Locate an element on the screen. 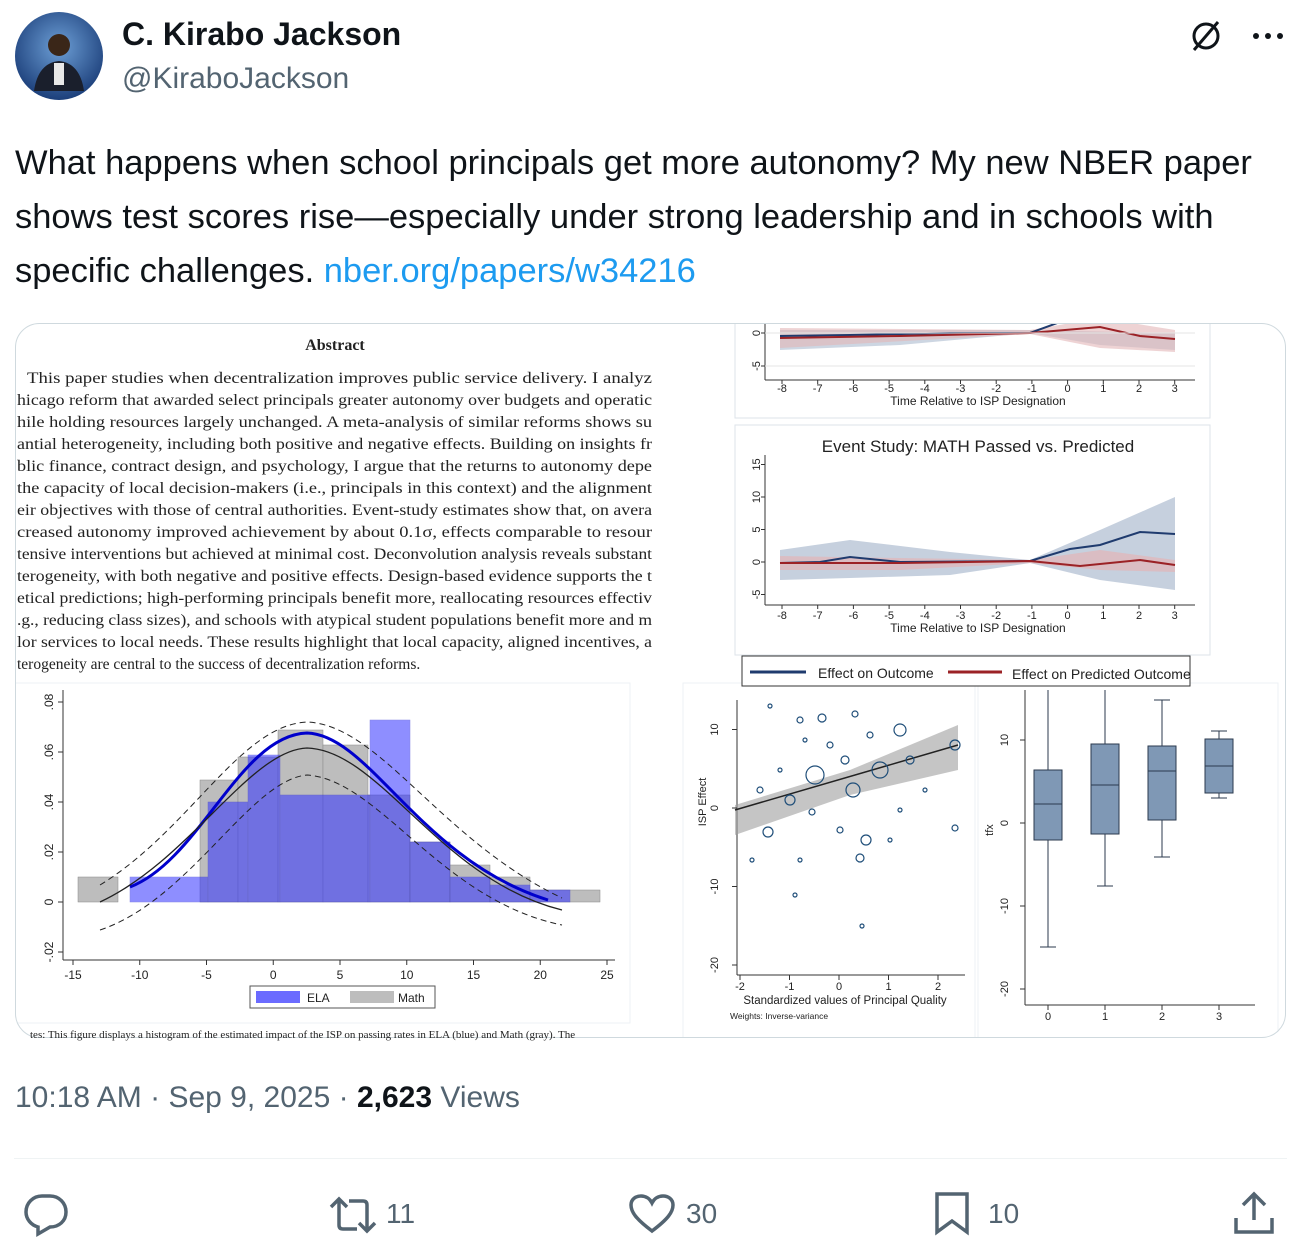 This screenshot has height=1258, width=1299. x-axis-label: Standardized values of Principal Quality is located at coordinates (845, 1001).